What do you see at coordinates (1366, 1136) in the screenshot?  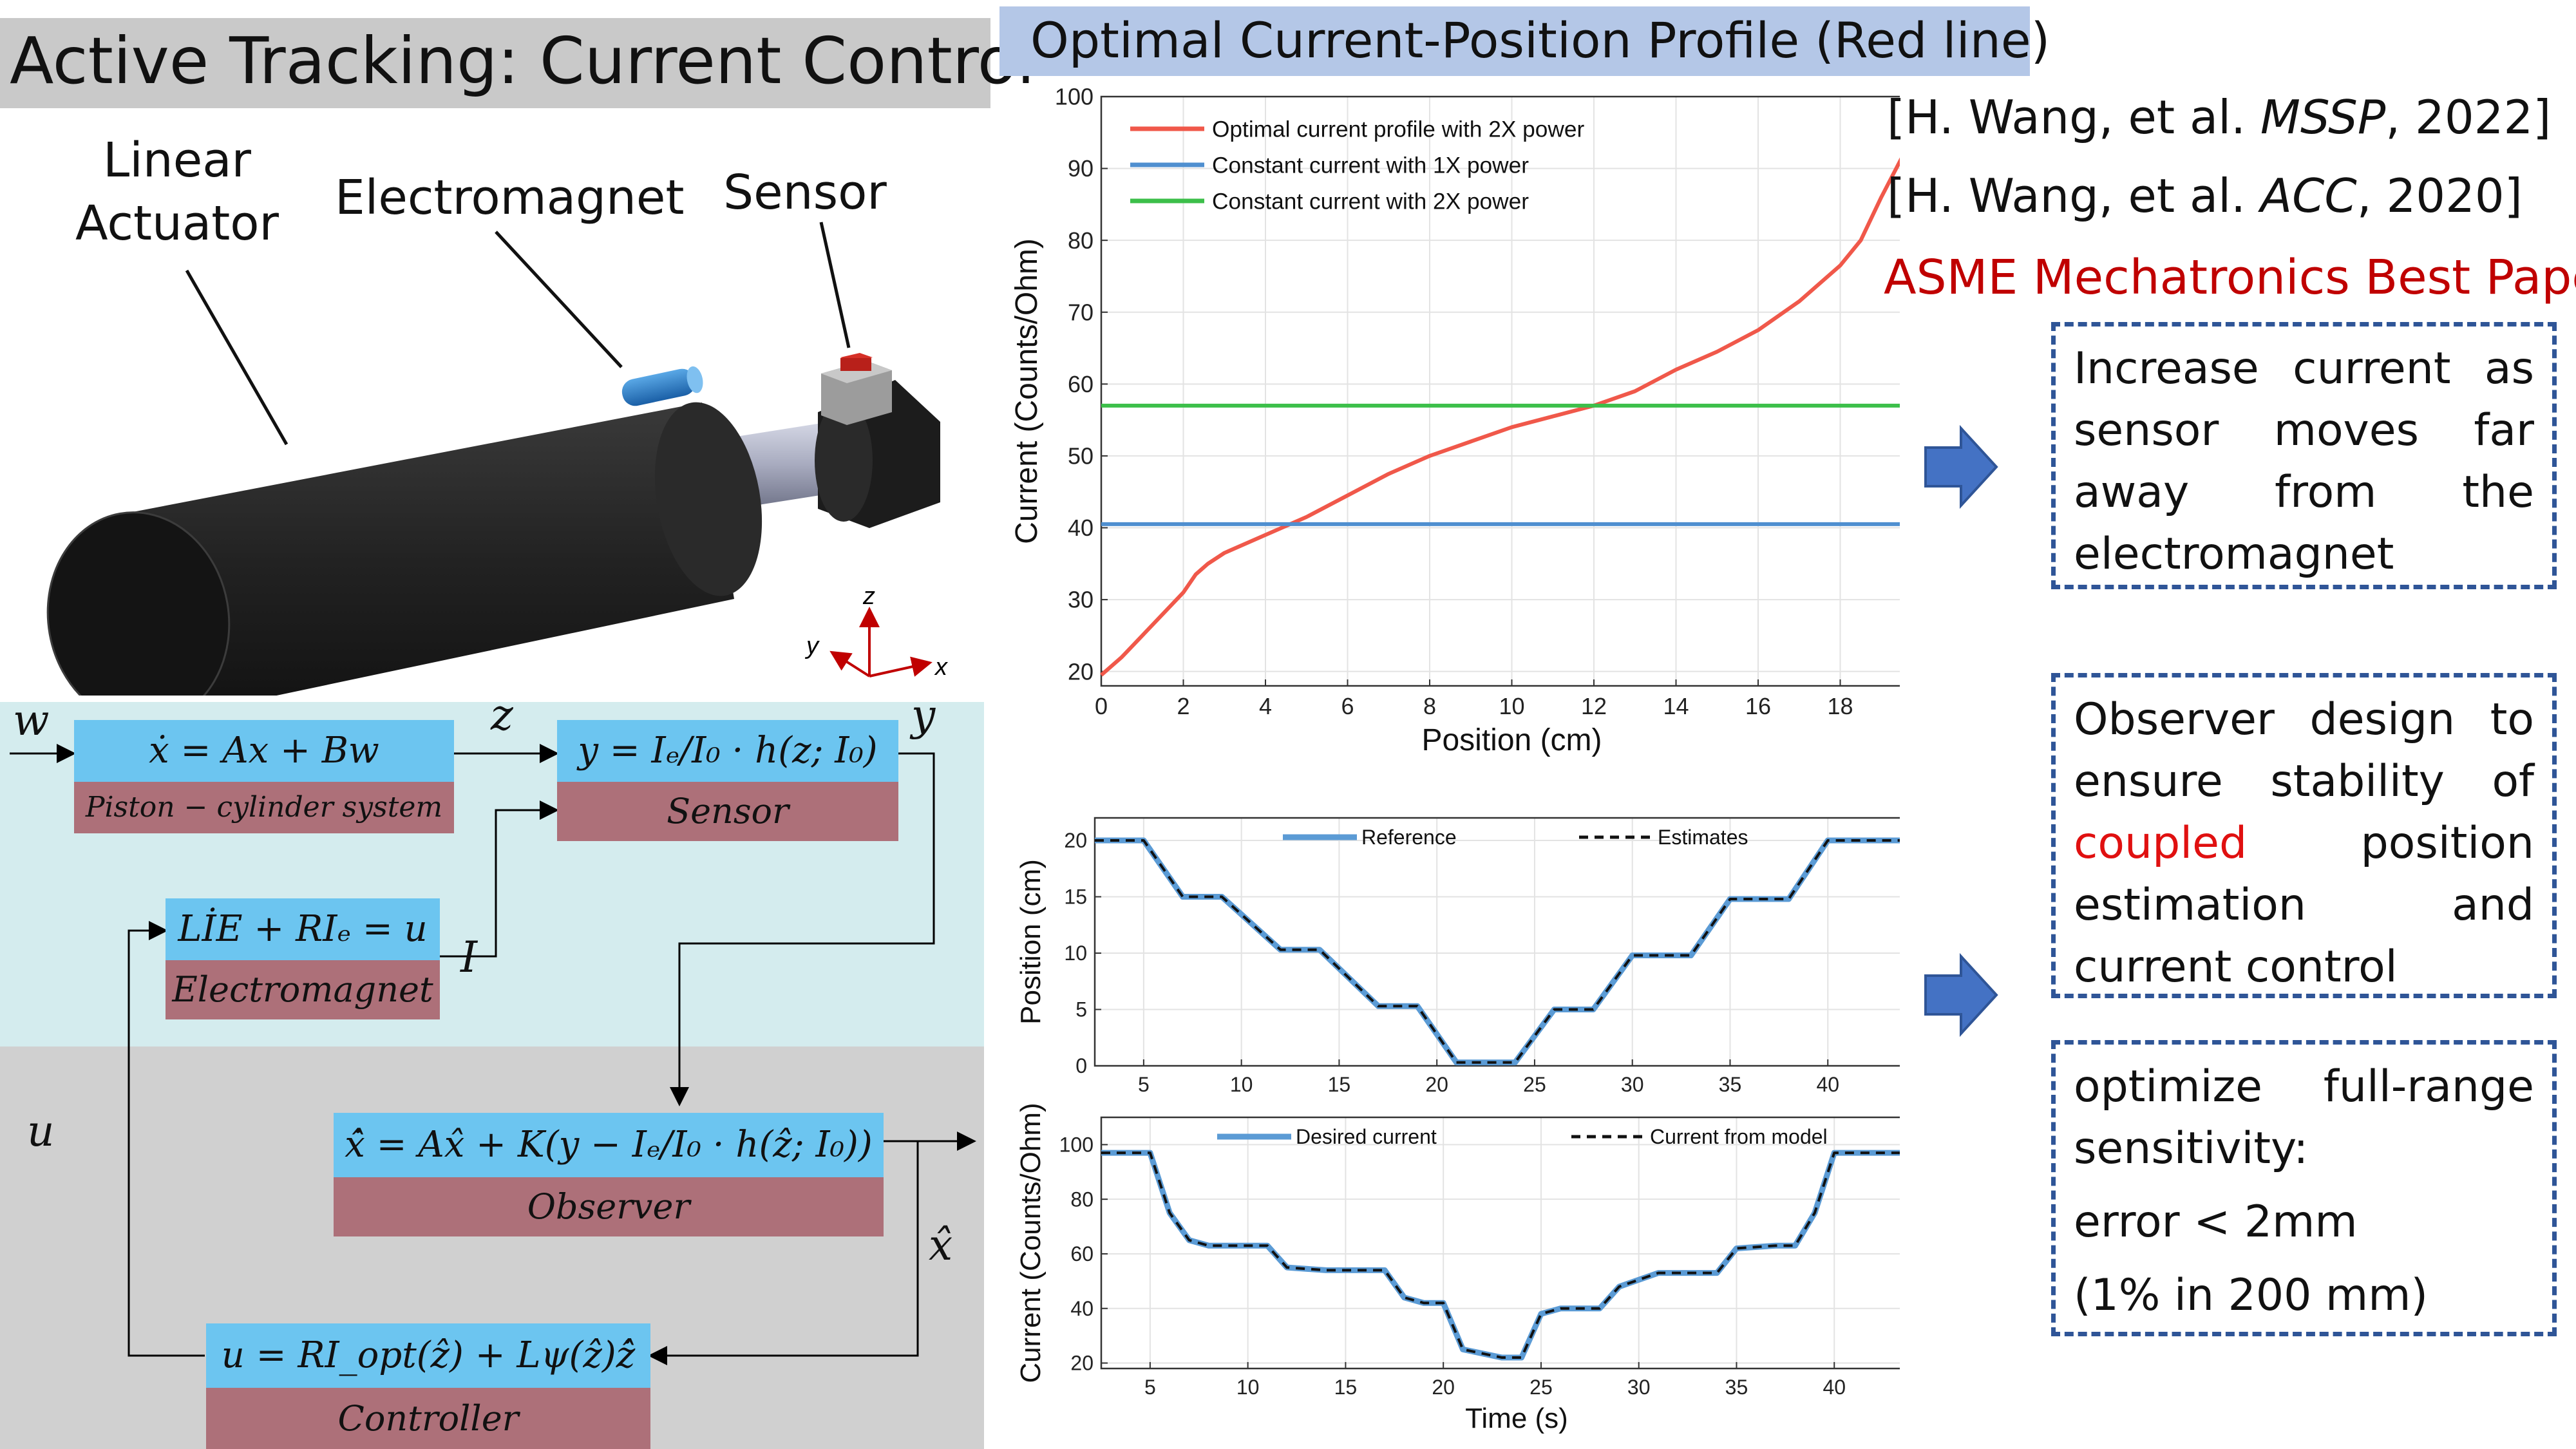 I see `legend-label: Desired current` at bounding box center [1366, 1136].